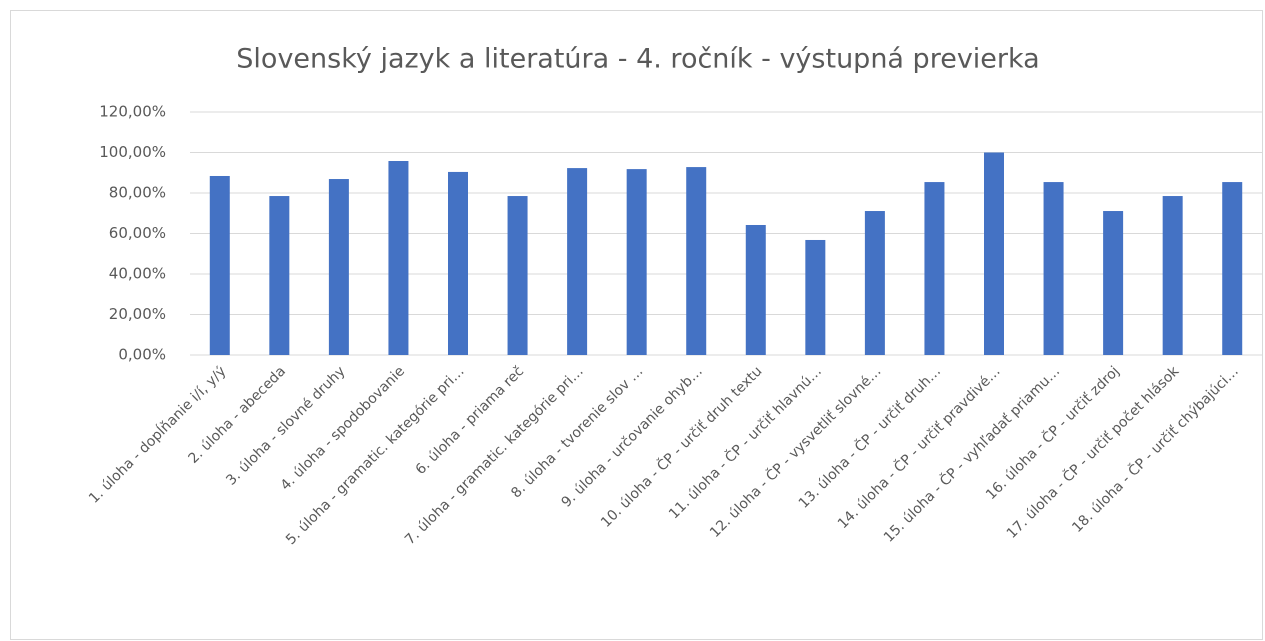 This screenshot has height=641, width=1265. What do you see at coordinates (132, 112) in the screenshot?
I see `y-tick-label: 120,00%` at bounding box center [132, 112].